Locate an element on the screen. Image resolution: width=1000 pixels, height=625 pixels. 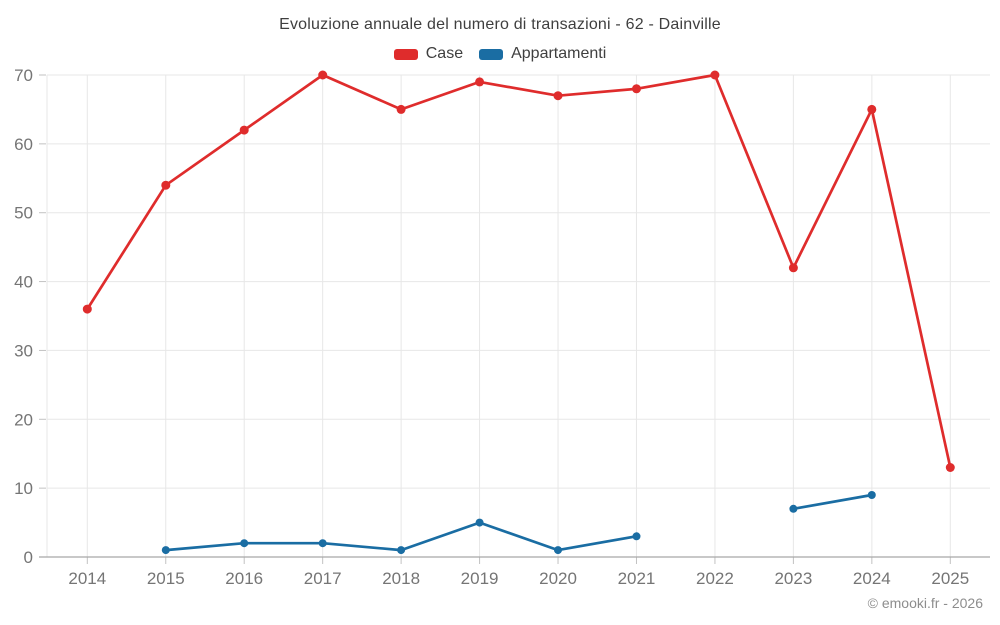
point-case-2020 is located at coordinates (558, 96).